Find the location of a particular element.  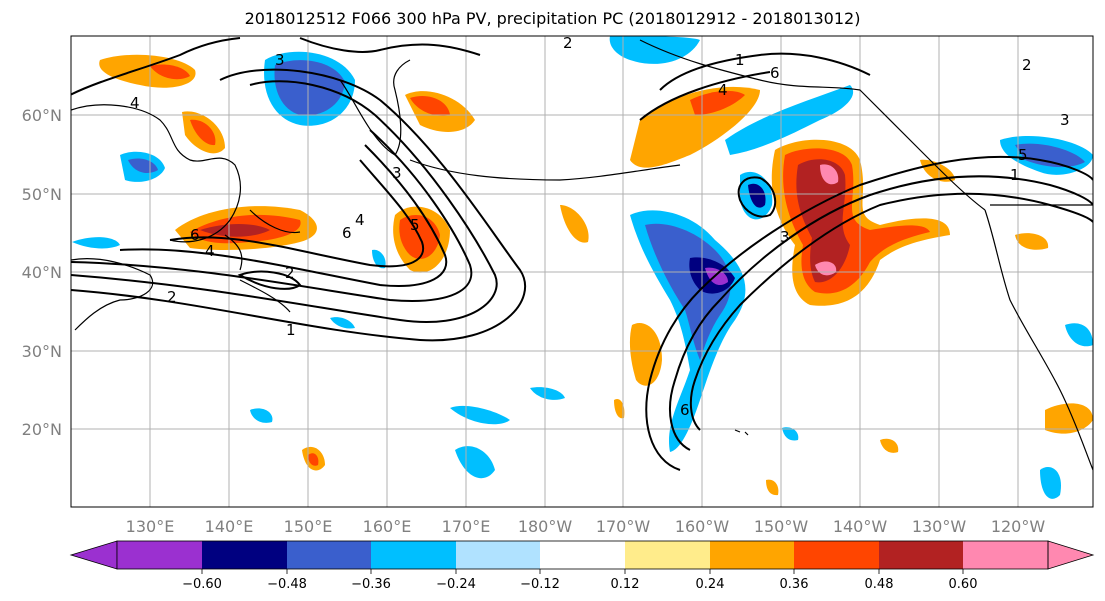

lon-label: 120°W is located at coordinates (1018, 526).